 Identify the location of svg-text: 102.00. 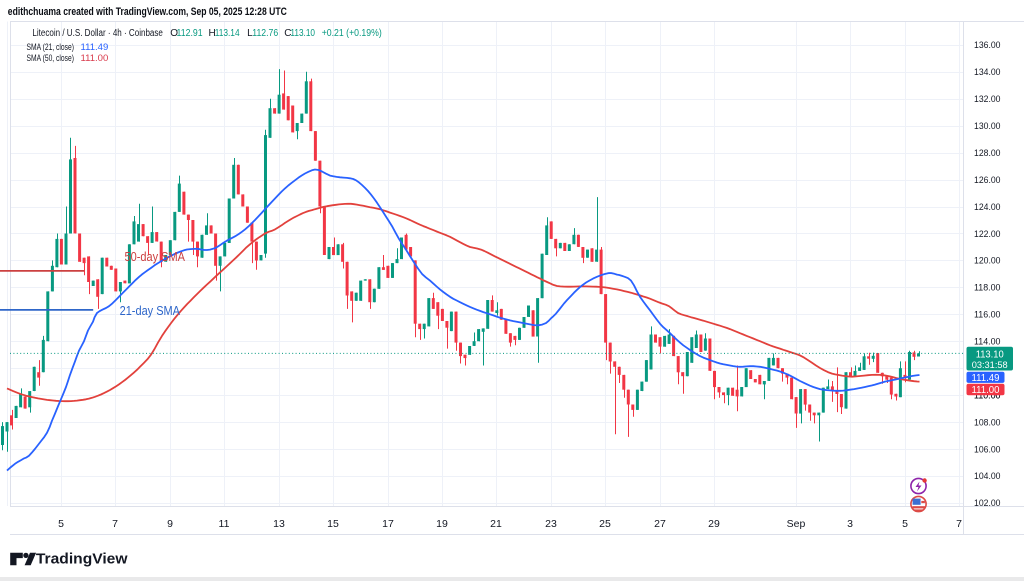
(987, 503).